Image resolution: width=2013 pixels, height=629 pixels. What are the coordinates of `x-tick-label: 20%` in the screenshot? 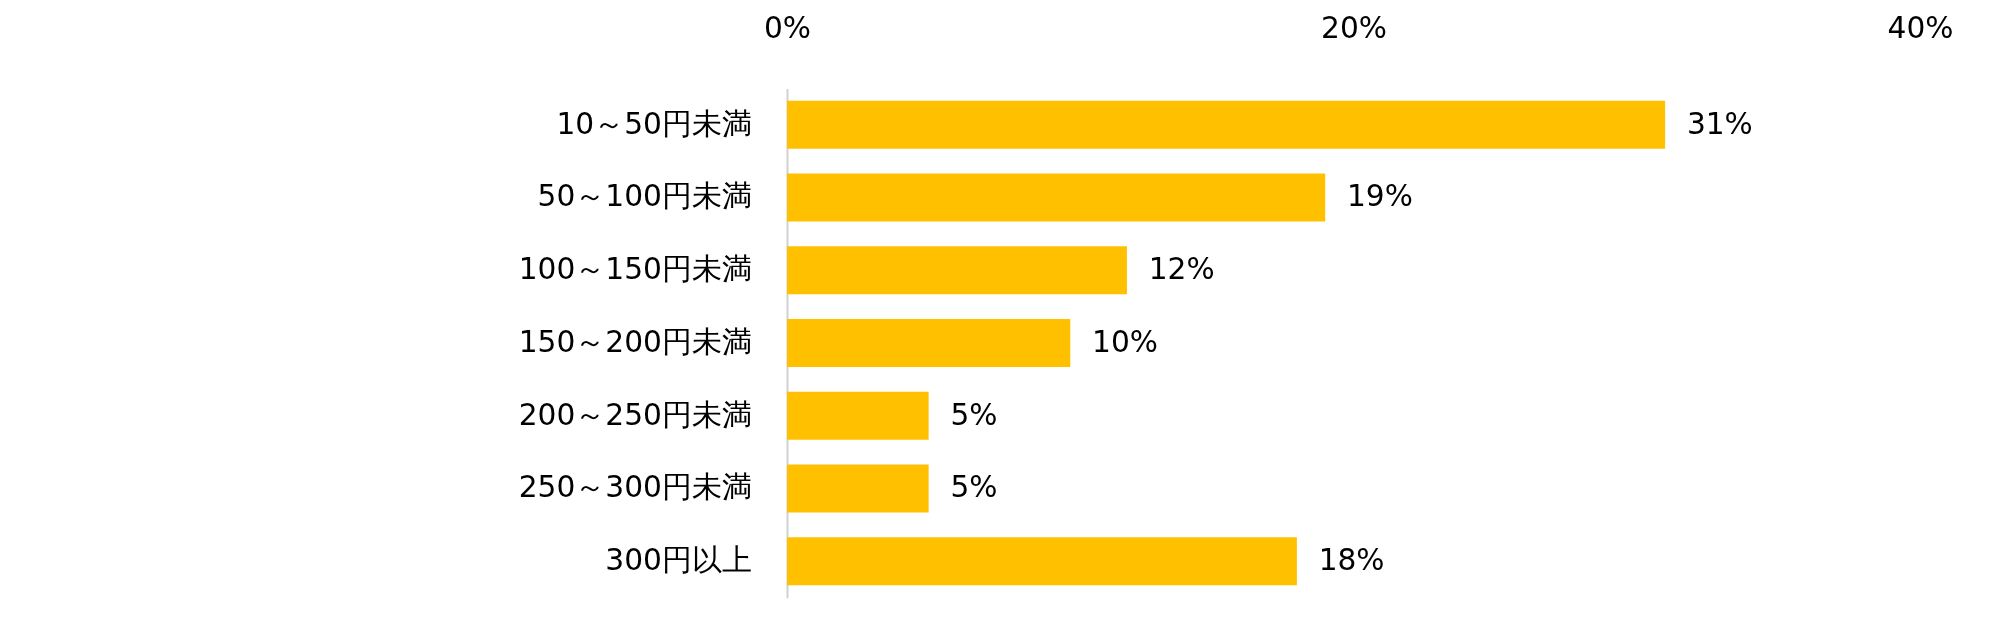 It's located at (1354, 27).